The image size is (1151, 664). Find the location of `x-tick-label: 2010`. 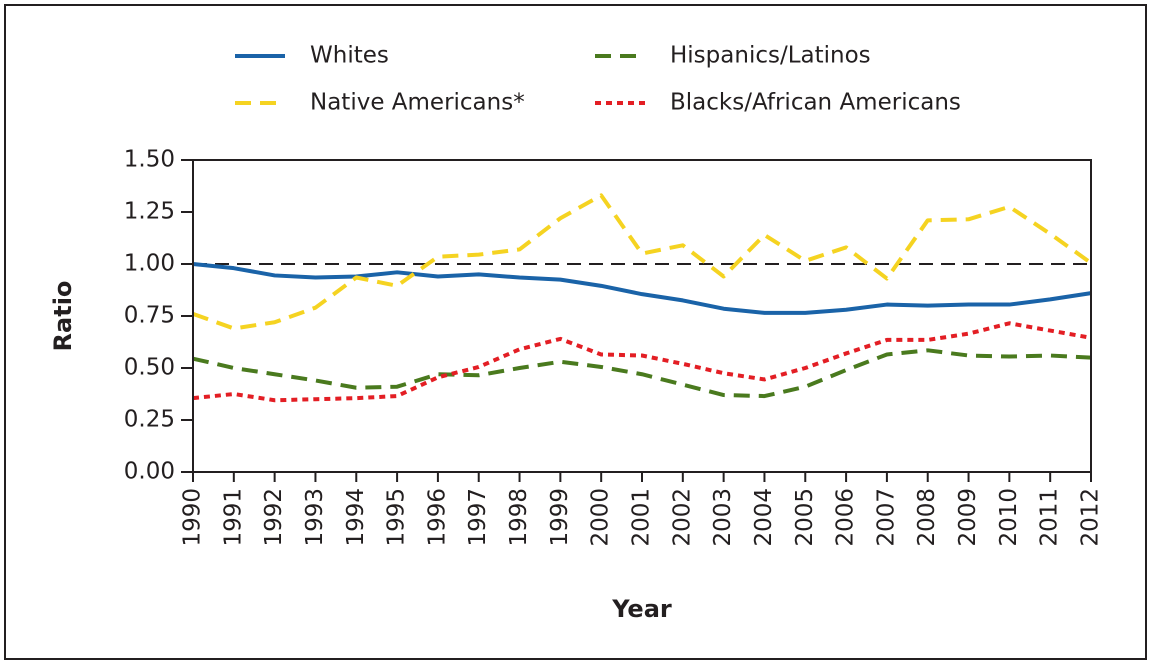

x-tick-label: 2010 is located at coordinates (1009, 517).